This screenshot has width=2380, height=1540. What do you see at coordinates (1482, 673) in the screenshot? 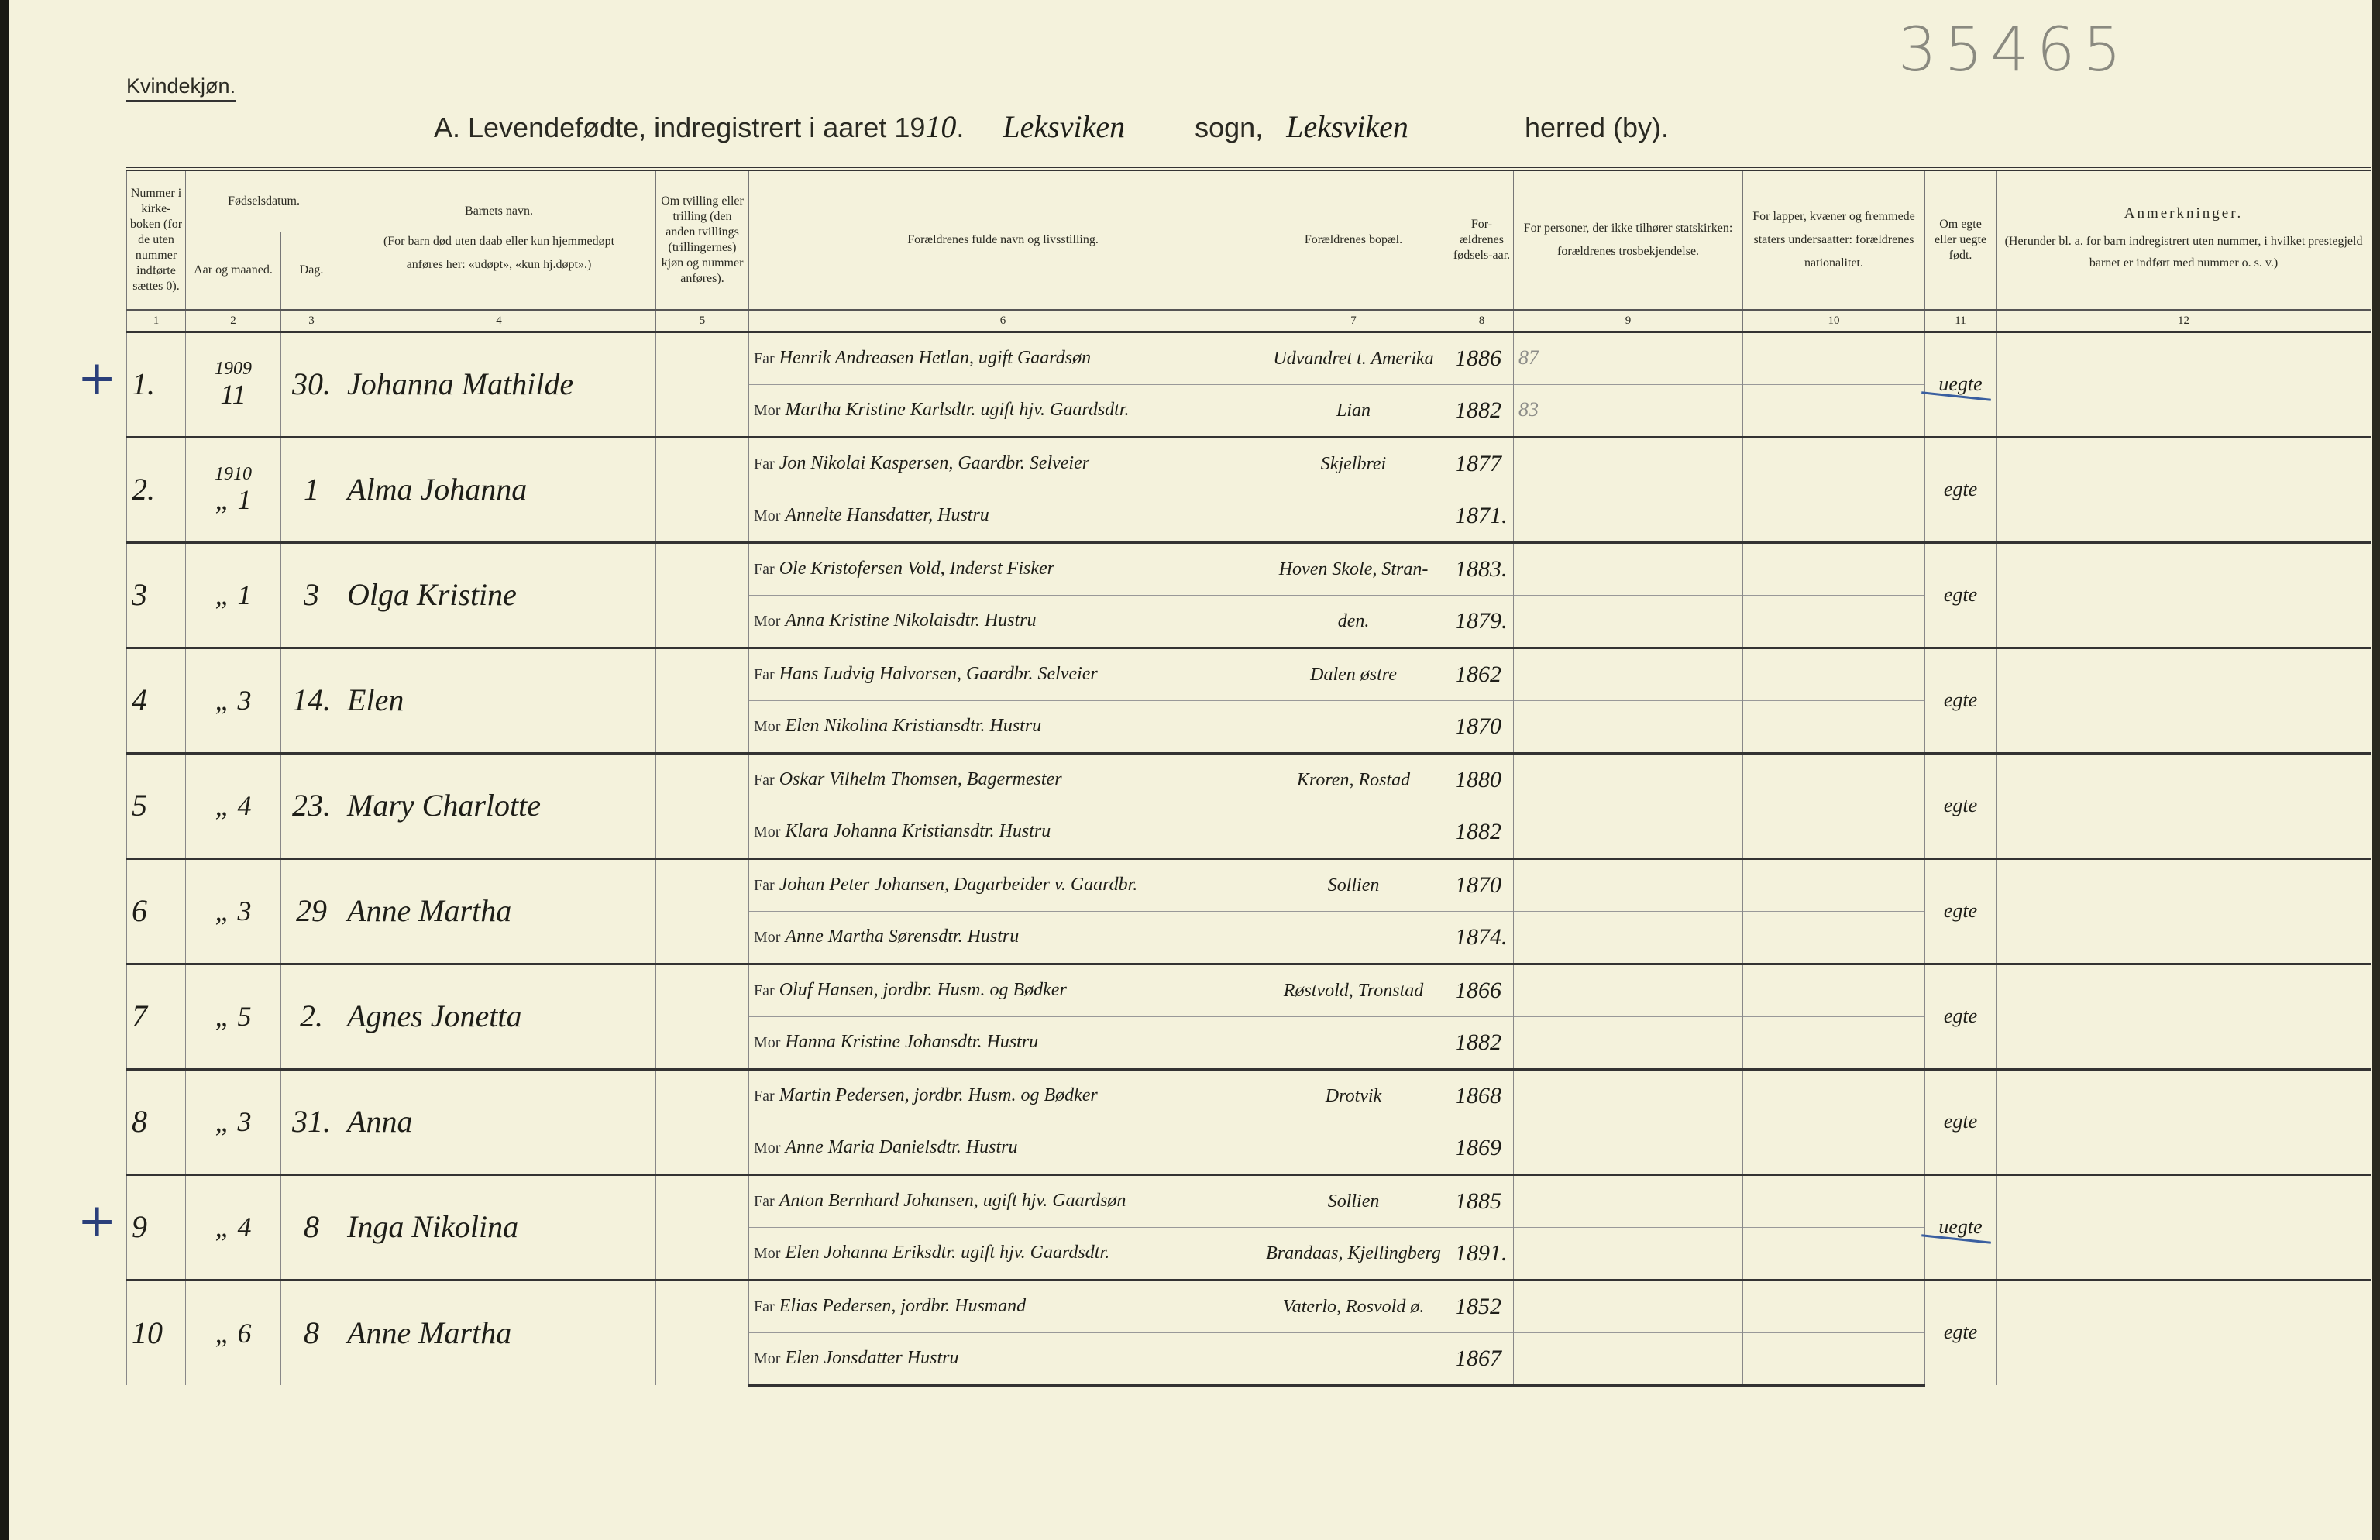
I see `parent-birth-year: 1862` at bounding box center [1482, 673].